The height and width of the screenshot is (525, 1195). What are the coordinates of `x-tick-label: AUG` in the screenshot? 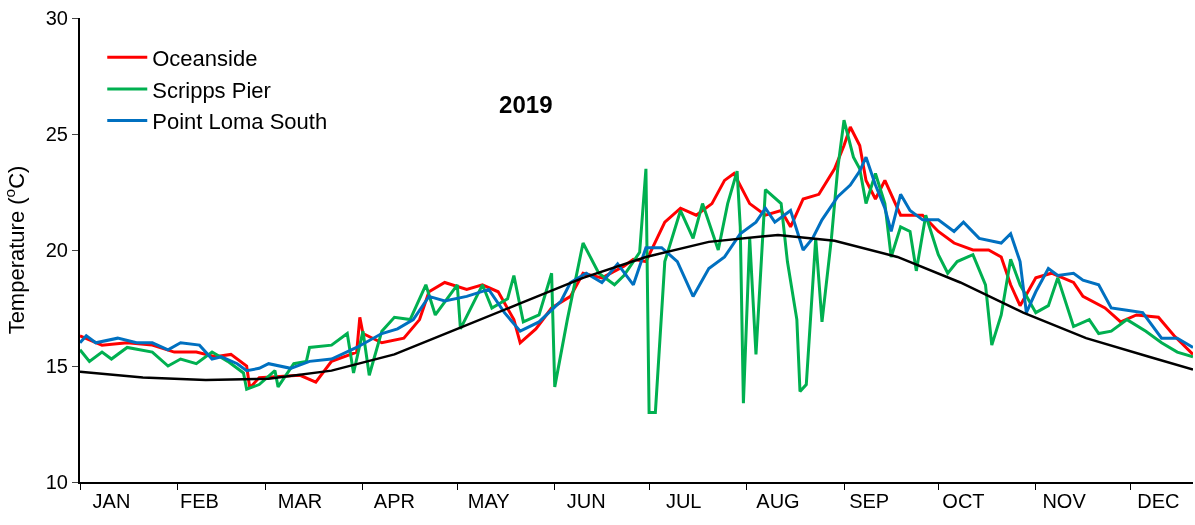 It's located at (778, 501).